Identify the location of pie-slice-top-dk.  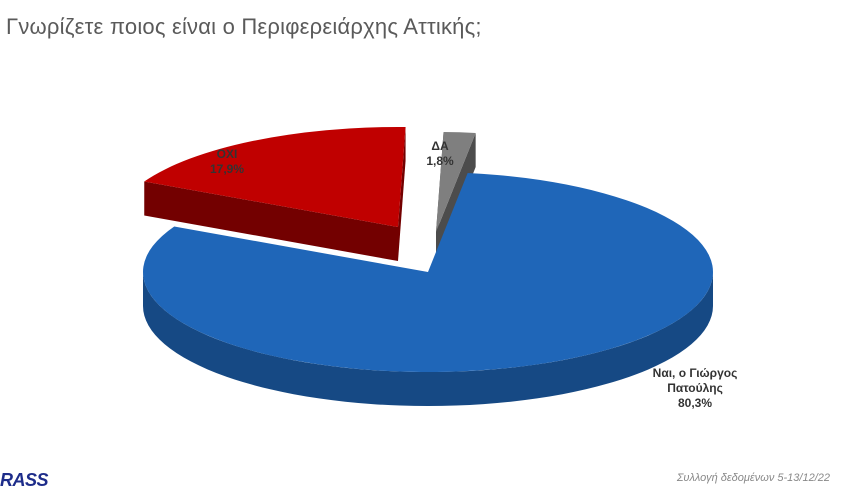
(456, 182).